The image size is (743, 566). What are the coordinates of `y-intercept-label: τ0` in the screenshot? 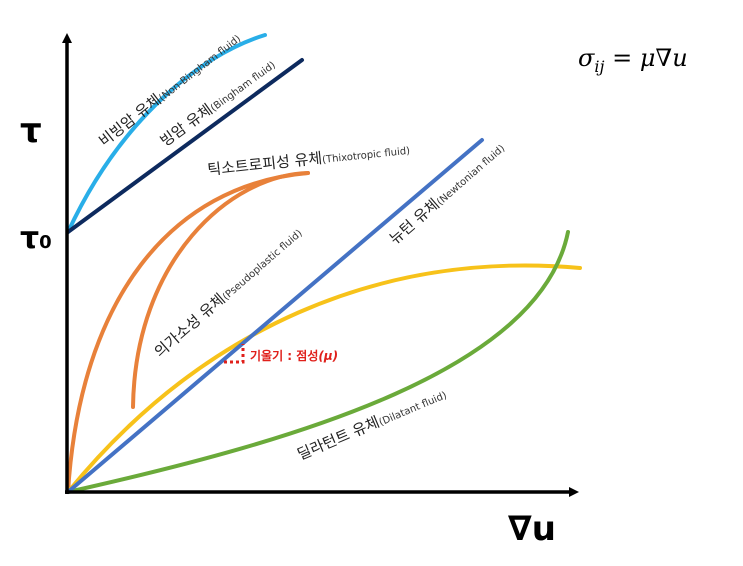 It's located at (36, 238).